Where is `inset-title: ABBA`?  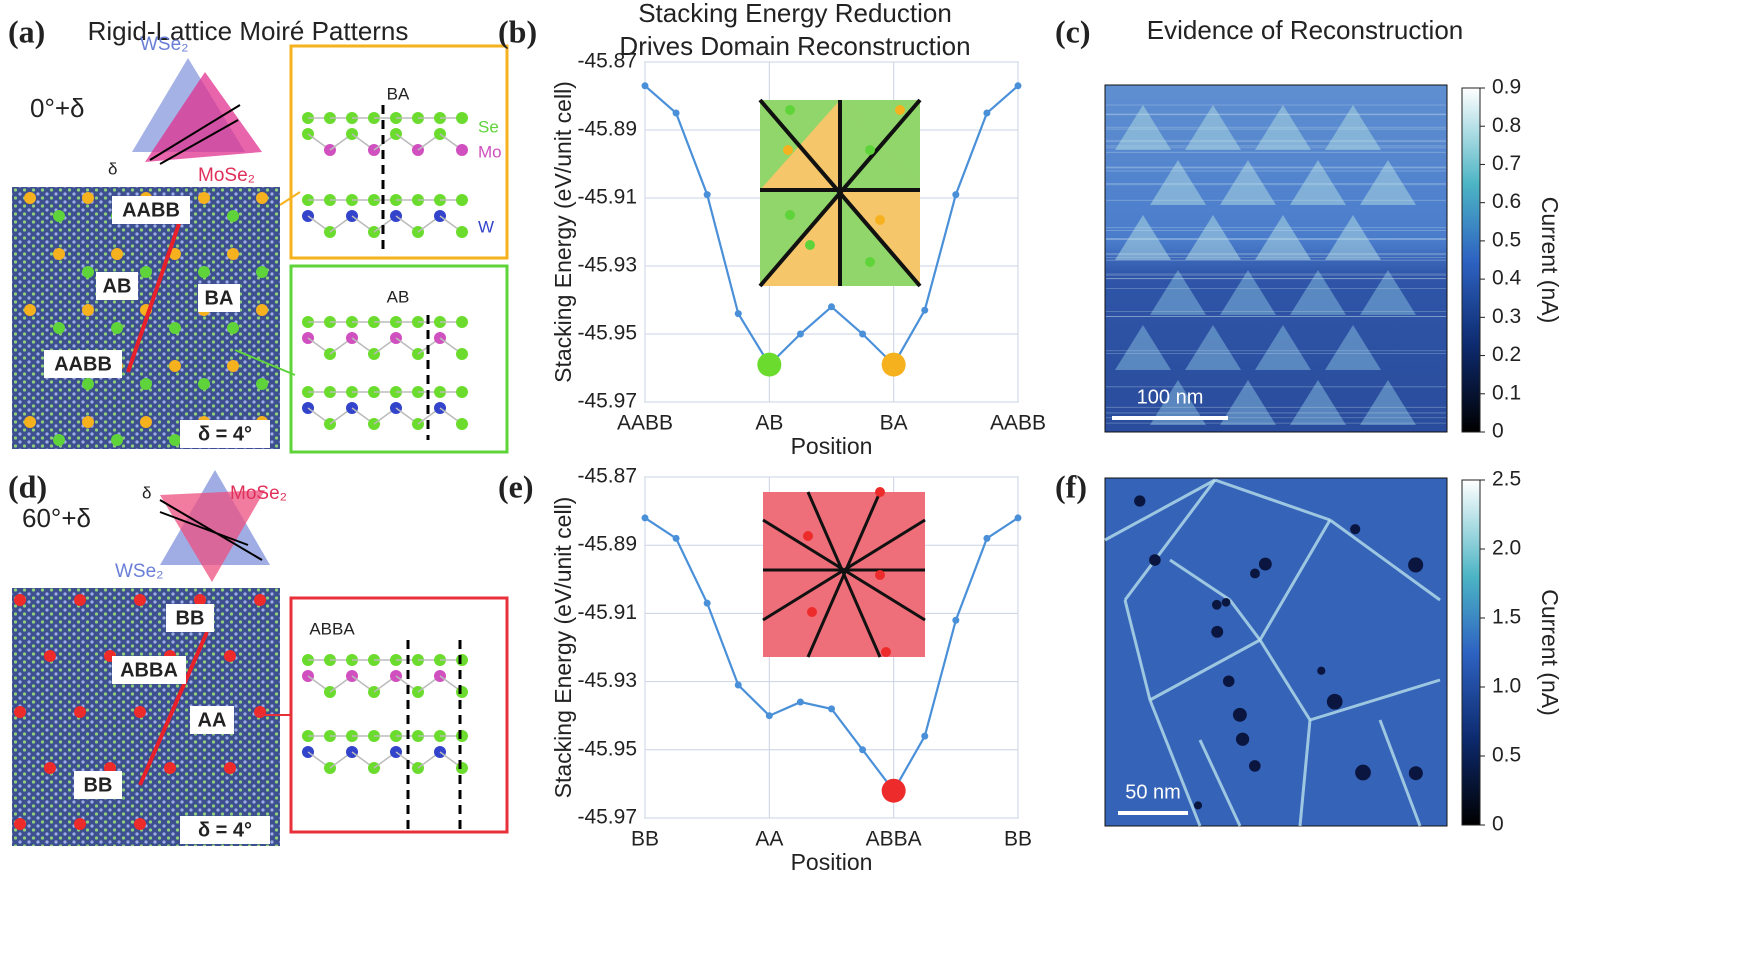 inset-title: ABBA is located at coordinates (332, 628).